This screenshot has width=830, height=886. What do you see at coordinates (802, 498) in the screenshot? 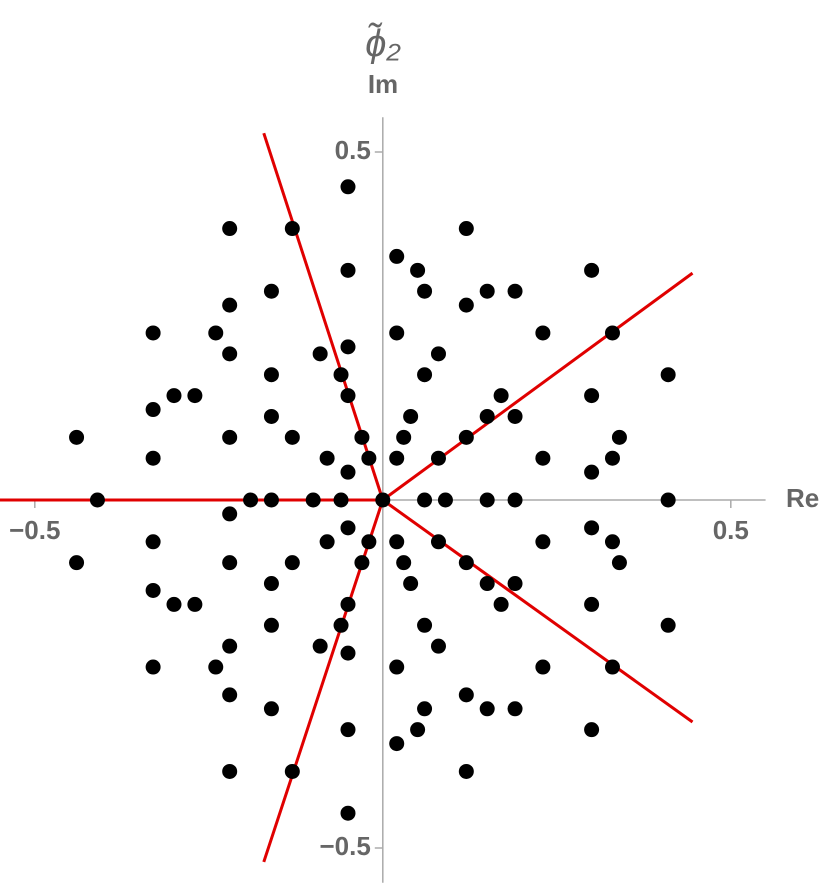
I see `x-axis-label: Re` at bounding box center [802, 498].